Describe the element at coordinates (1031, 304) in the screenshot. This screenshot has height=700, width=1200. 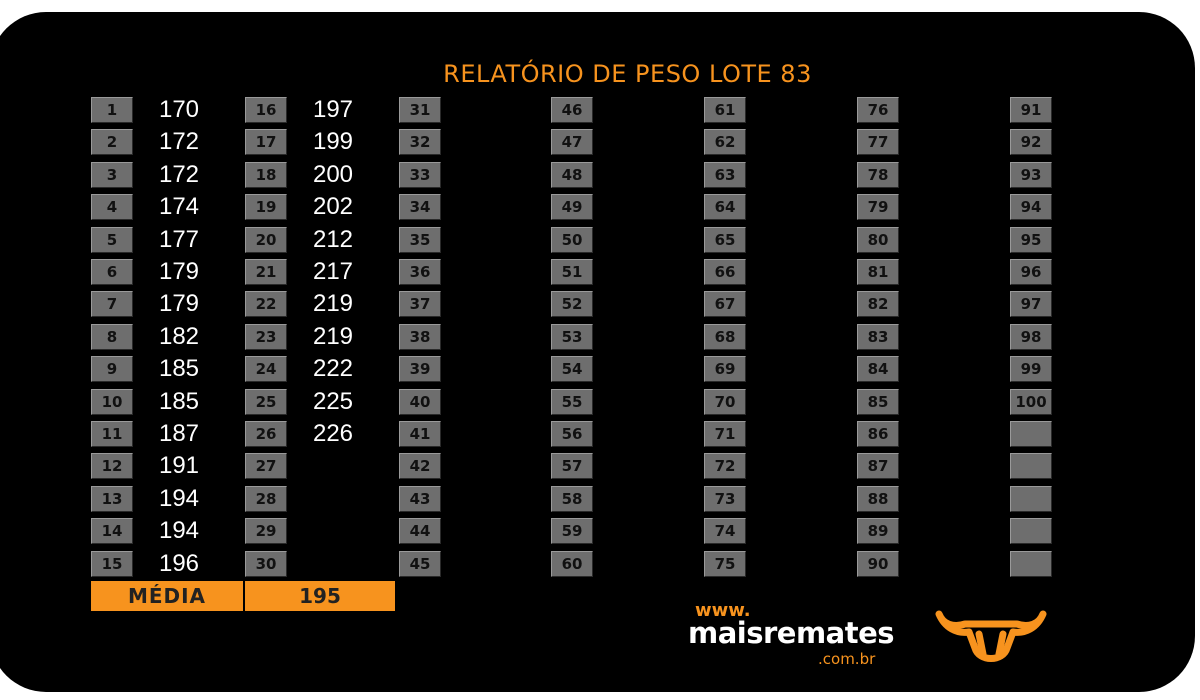
I see `lot-number-cell: 97` at that location.